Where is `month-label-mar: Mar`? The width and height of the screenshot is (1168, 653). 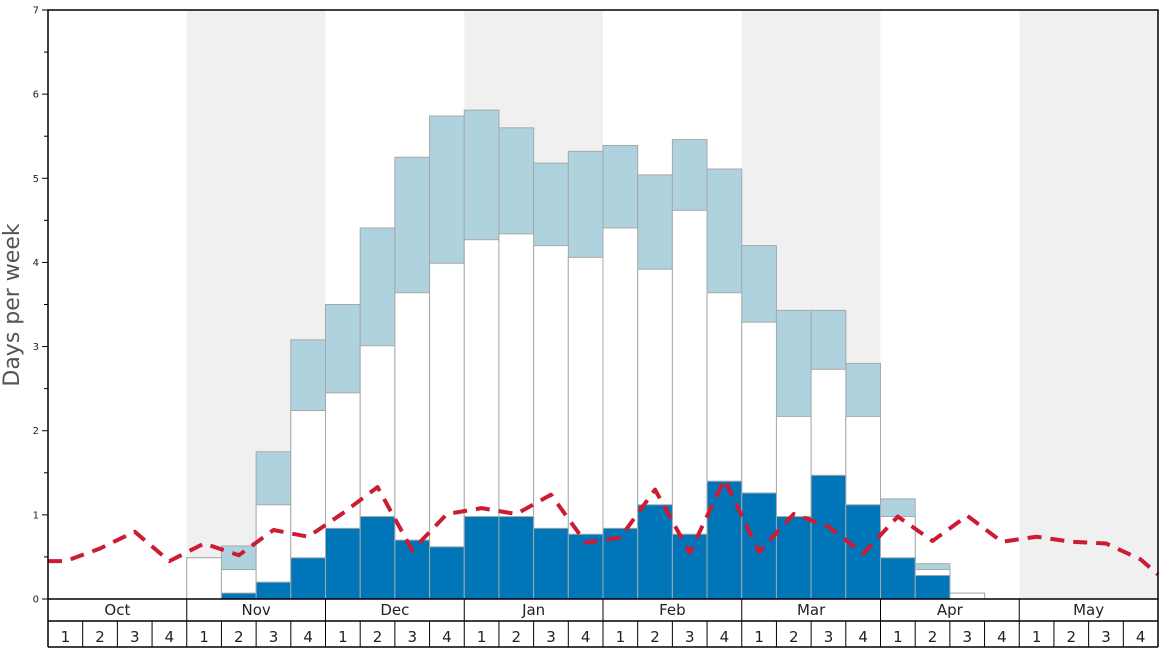 month-label-mar: Mar is located at coordinates (811, 610).